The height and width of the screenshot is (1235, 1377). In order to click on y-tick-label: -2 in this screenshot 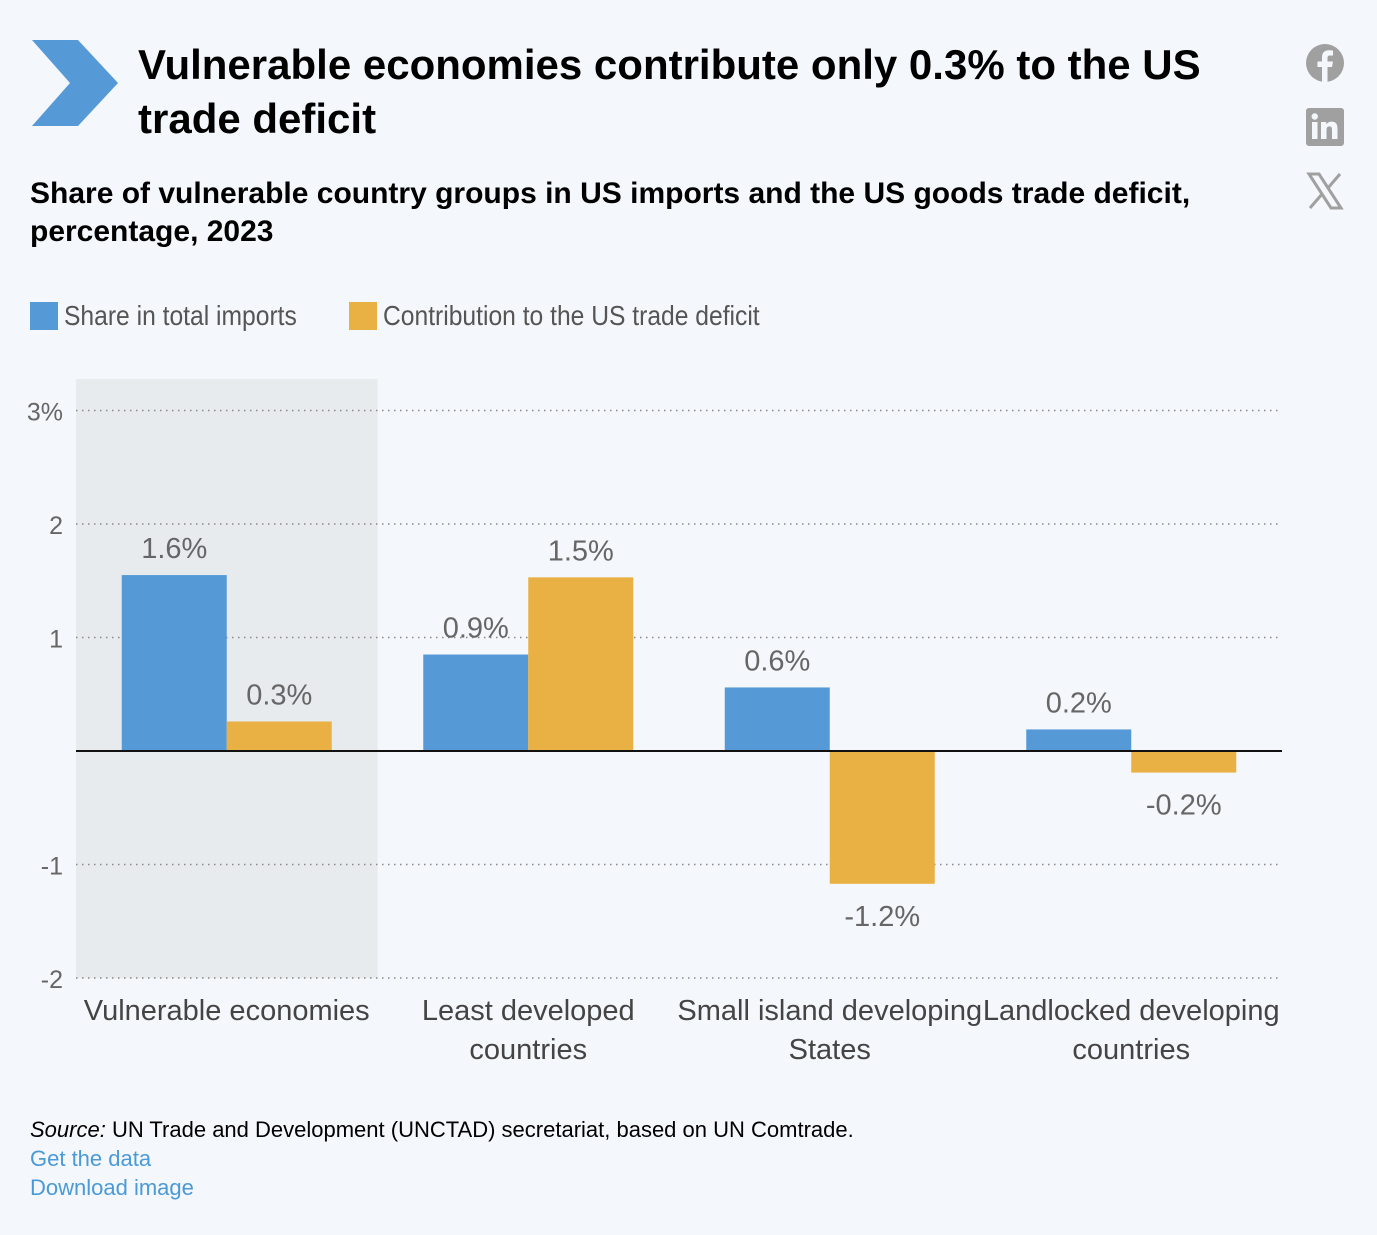, I will do `click(52, 980)`.